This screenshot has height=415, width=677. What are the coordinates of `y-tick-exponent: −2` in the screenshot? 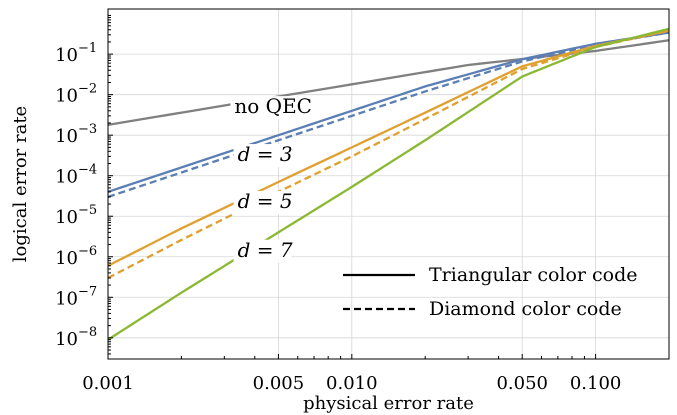 It's located at (87, 89).